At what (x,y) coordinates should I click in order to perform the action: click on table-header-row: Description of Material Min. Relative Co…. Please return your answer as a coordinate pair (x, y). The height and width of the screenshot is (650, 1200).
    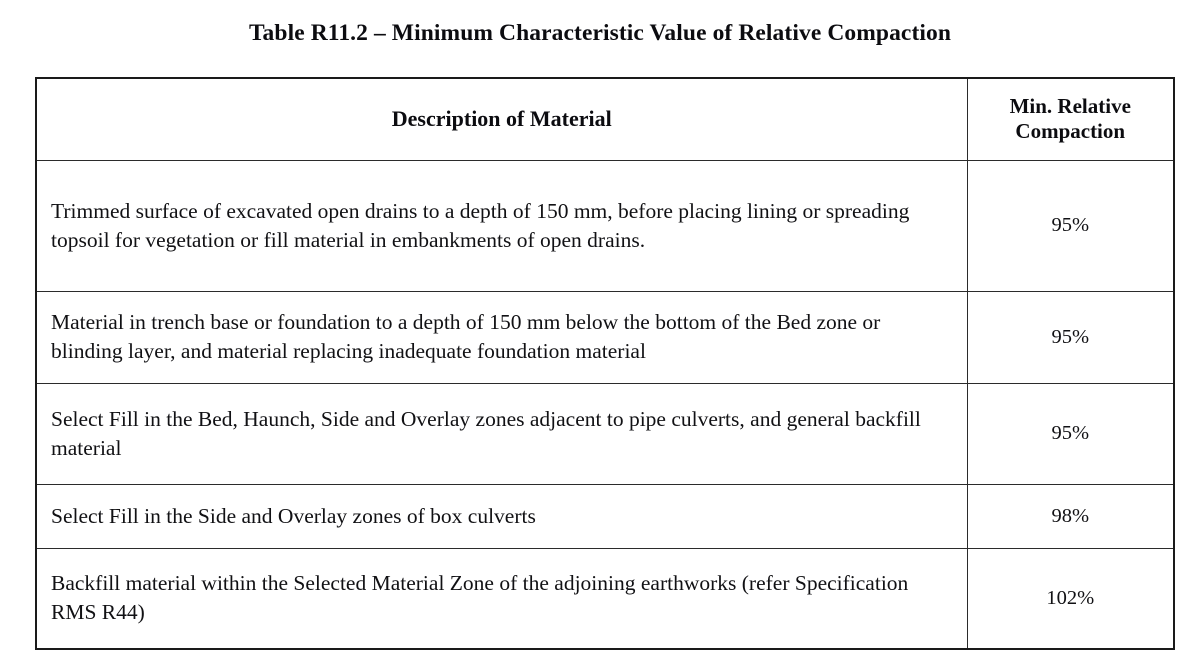
    Looking at the image, I should click on (605, 119).